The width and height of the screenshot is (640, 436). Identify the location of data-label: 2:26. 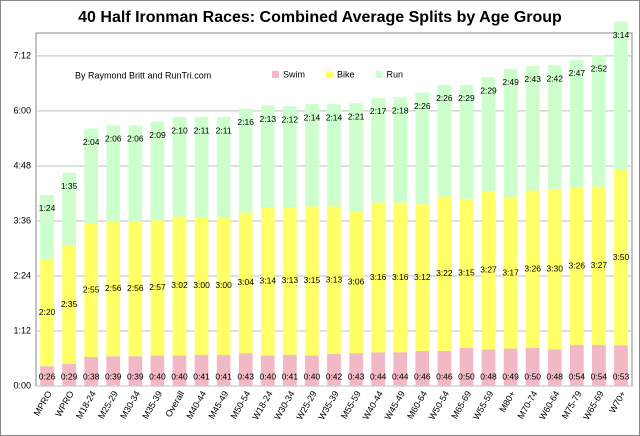
(444, 98).